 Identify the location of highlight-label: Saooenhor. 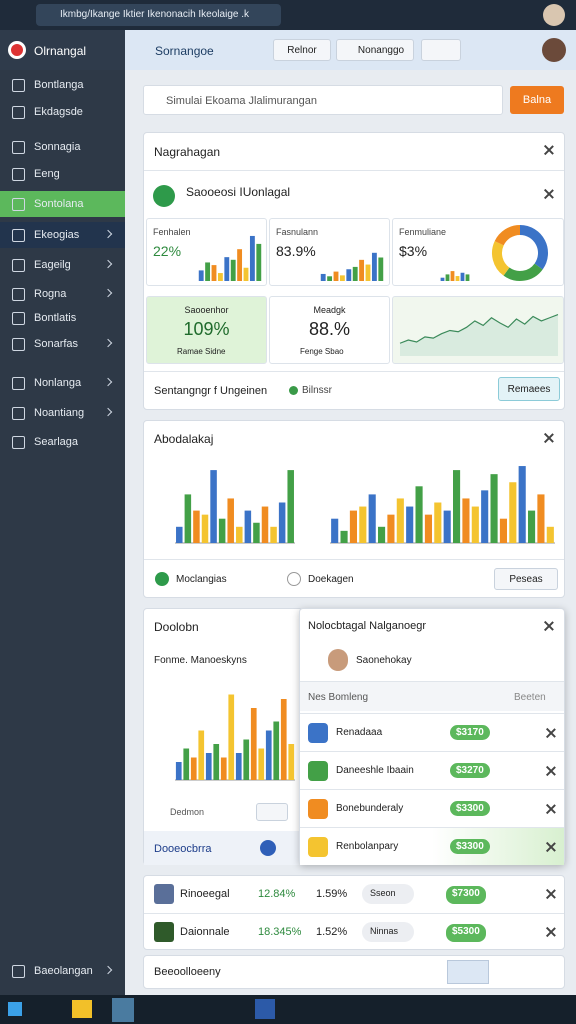
(206, 310).